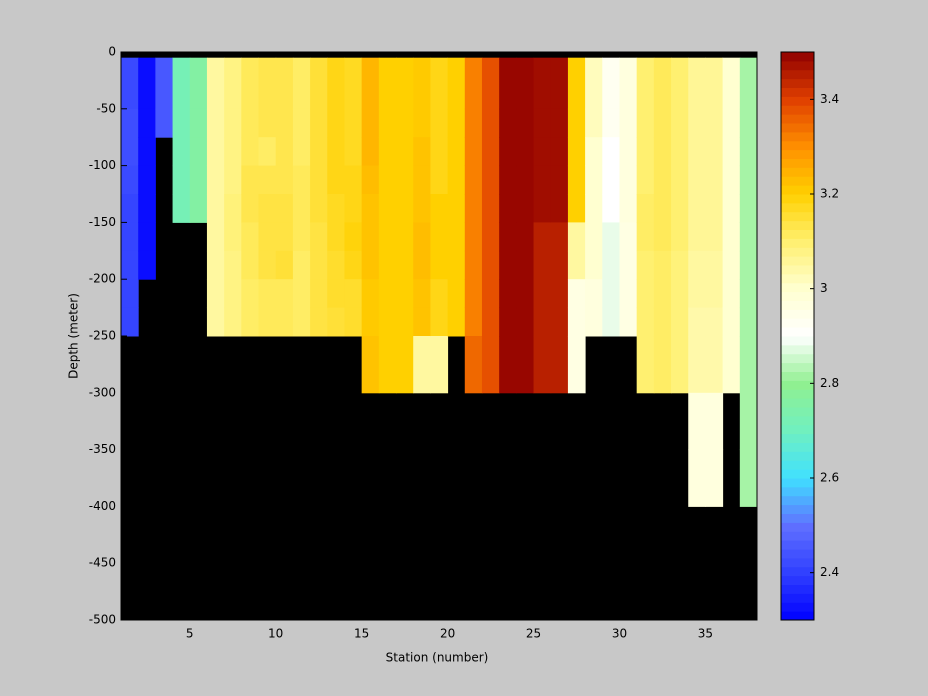  What do you see at coordinates (102, 336) in the screenshot?
I see `y-tick-label: -250` at bounding box center [102, 336].